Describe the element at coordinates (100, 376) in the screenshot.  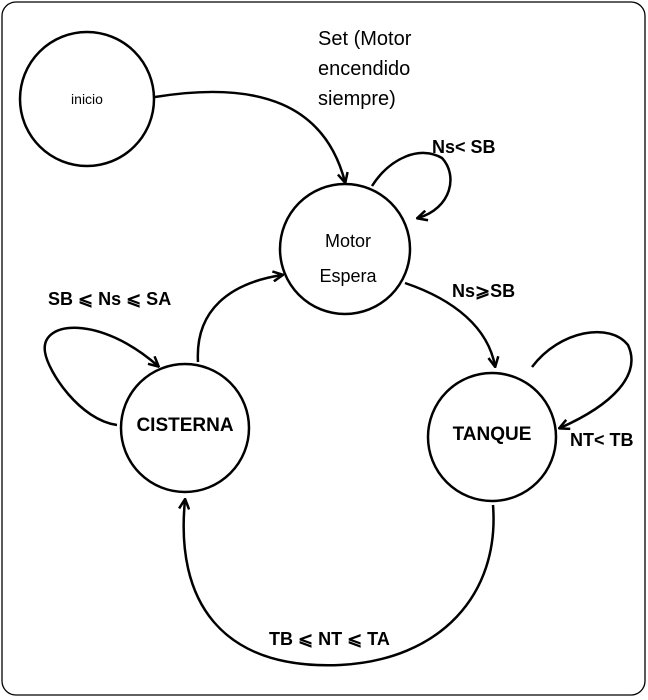
I see `edge-cisterna-self-loop` at that location.